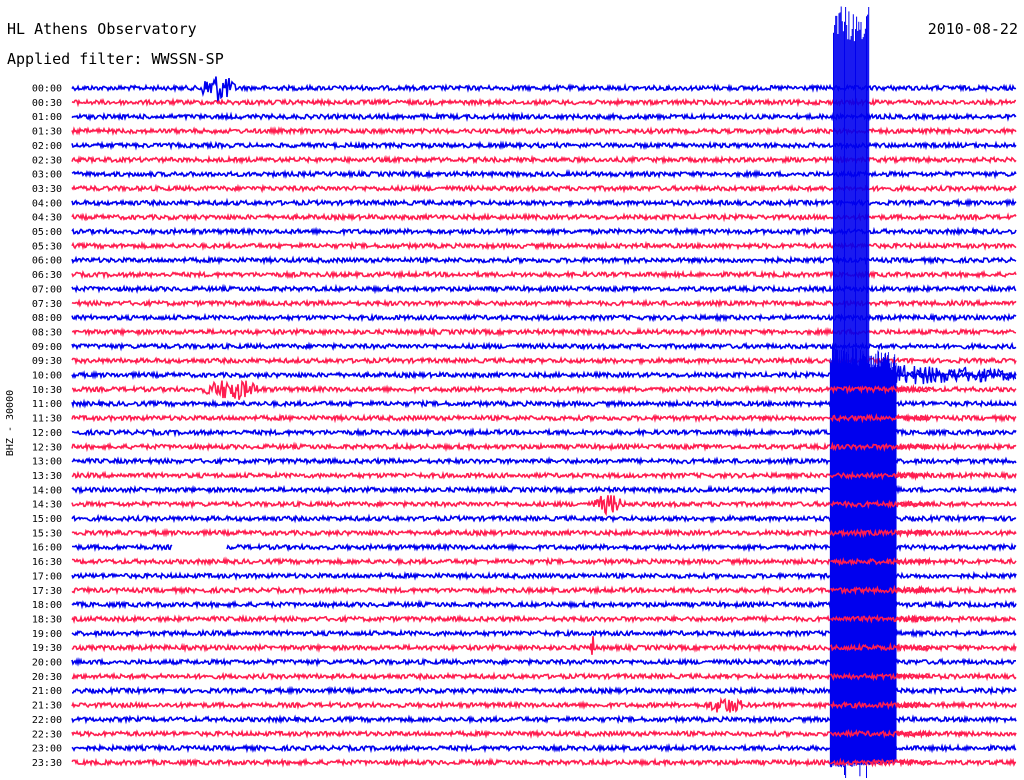 The height and width of the screenshot is (780, 1024). Describe the element at coordinates (47, 677) in the screenshot. I see `time-label: 20:30` at that location.